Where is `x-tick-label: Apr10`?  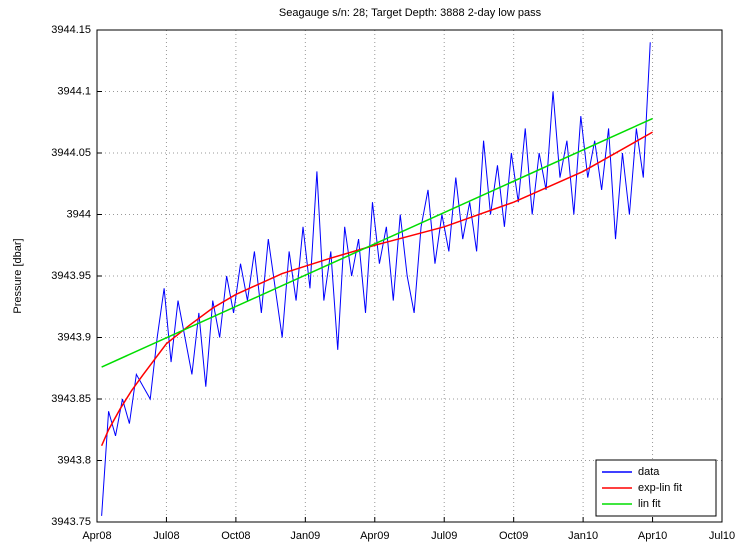 x-tick-label: Apr10 is located at coordinates (652, 536).